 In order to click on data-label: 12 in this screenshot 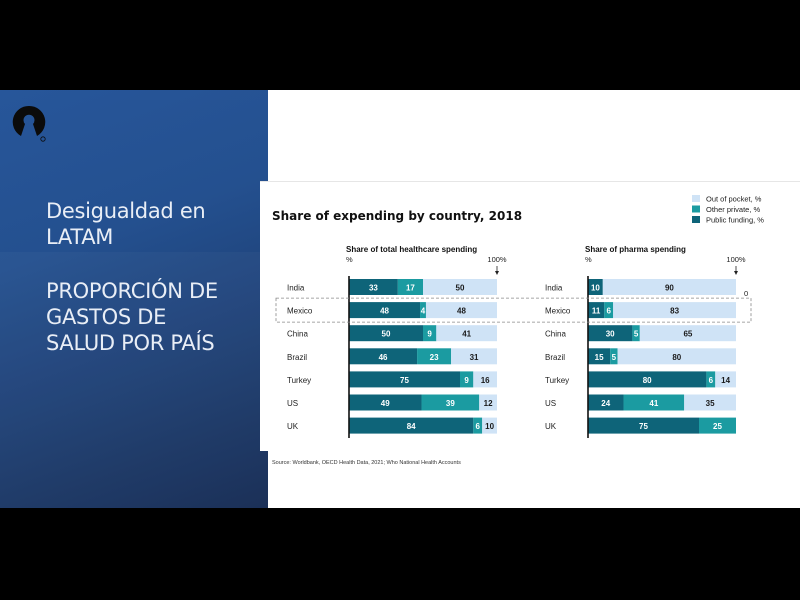, I will do `click(488, 403)`.